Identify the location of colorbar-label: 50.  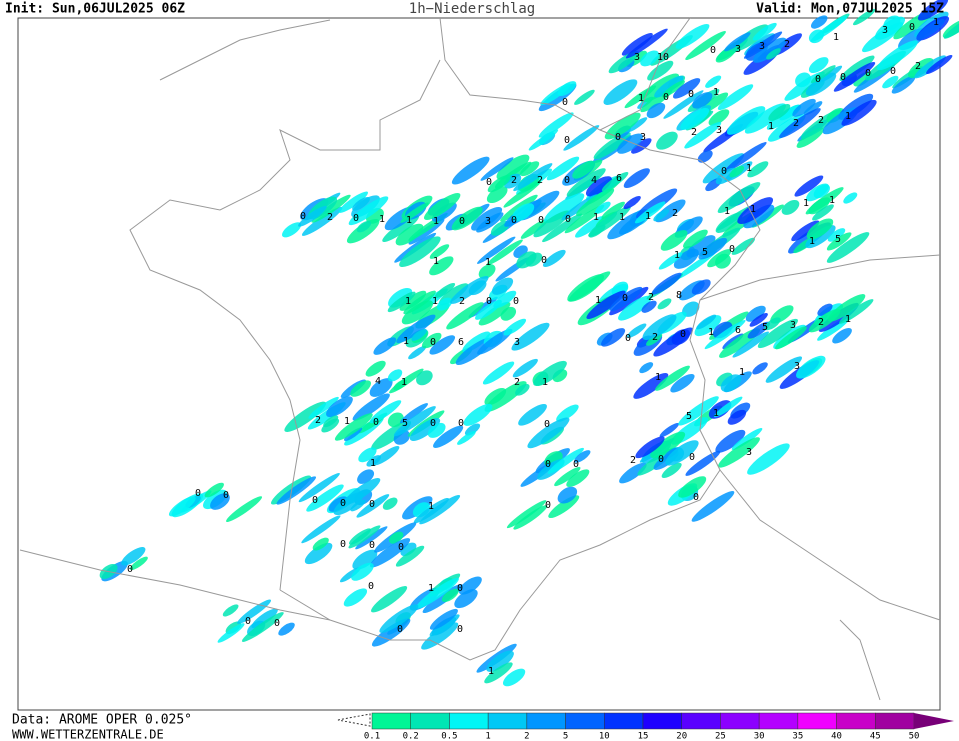
(914, 736).